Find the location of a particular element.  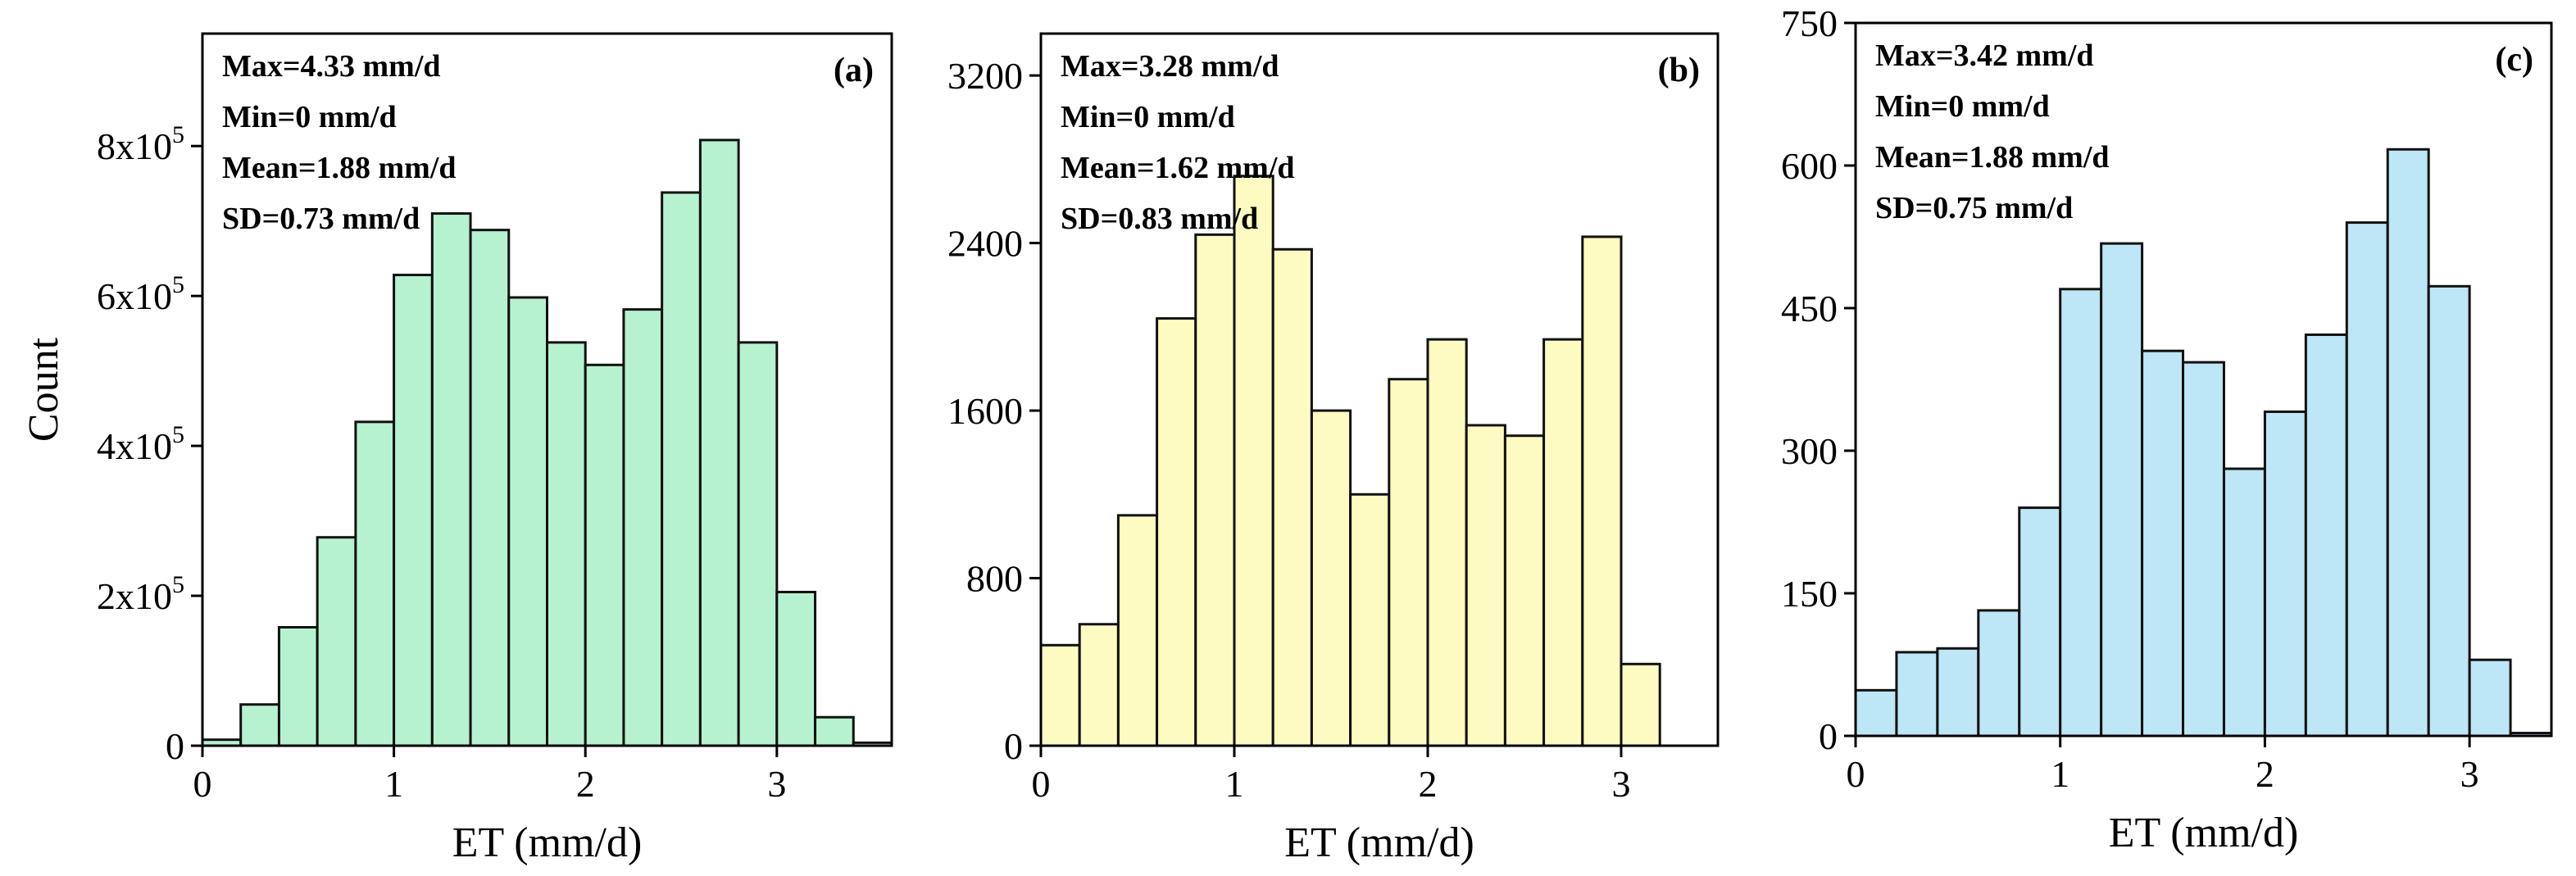

stat-annotation: Mean=1.62 mm/d is located at coordinates (1178, 168).